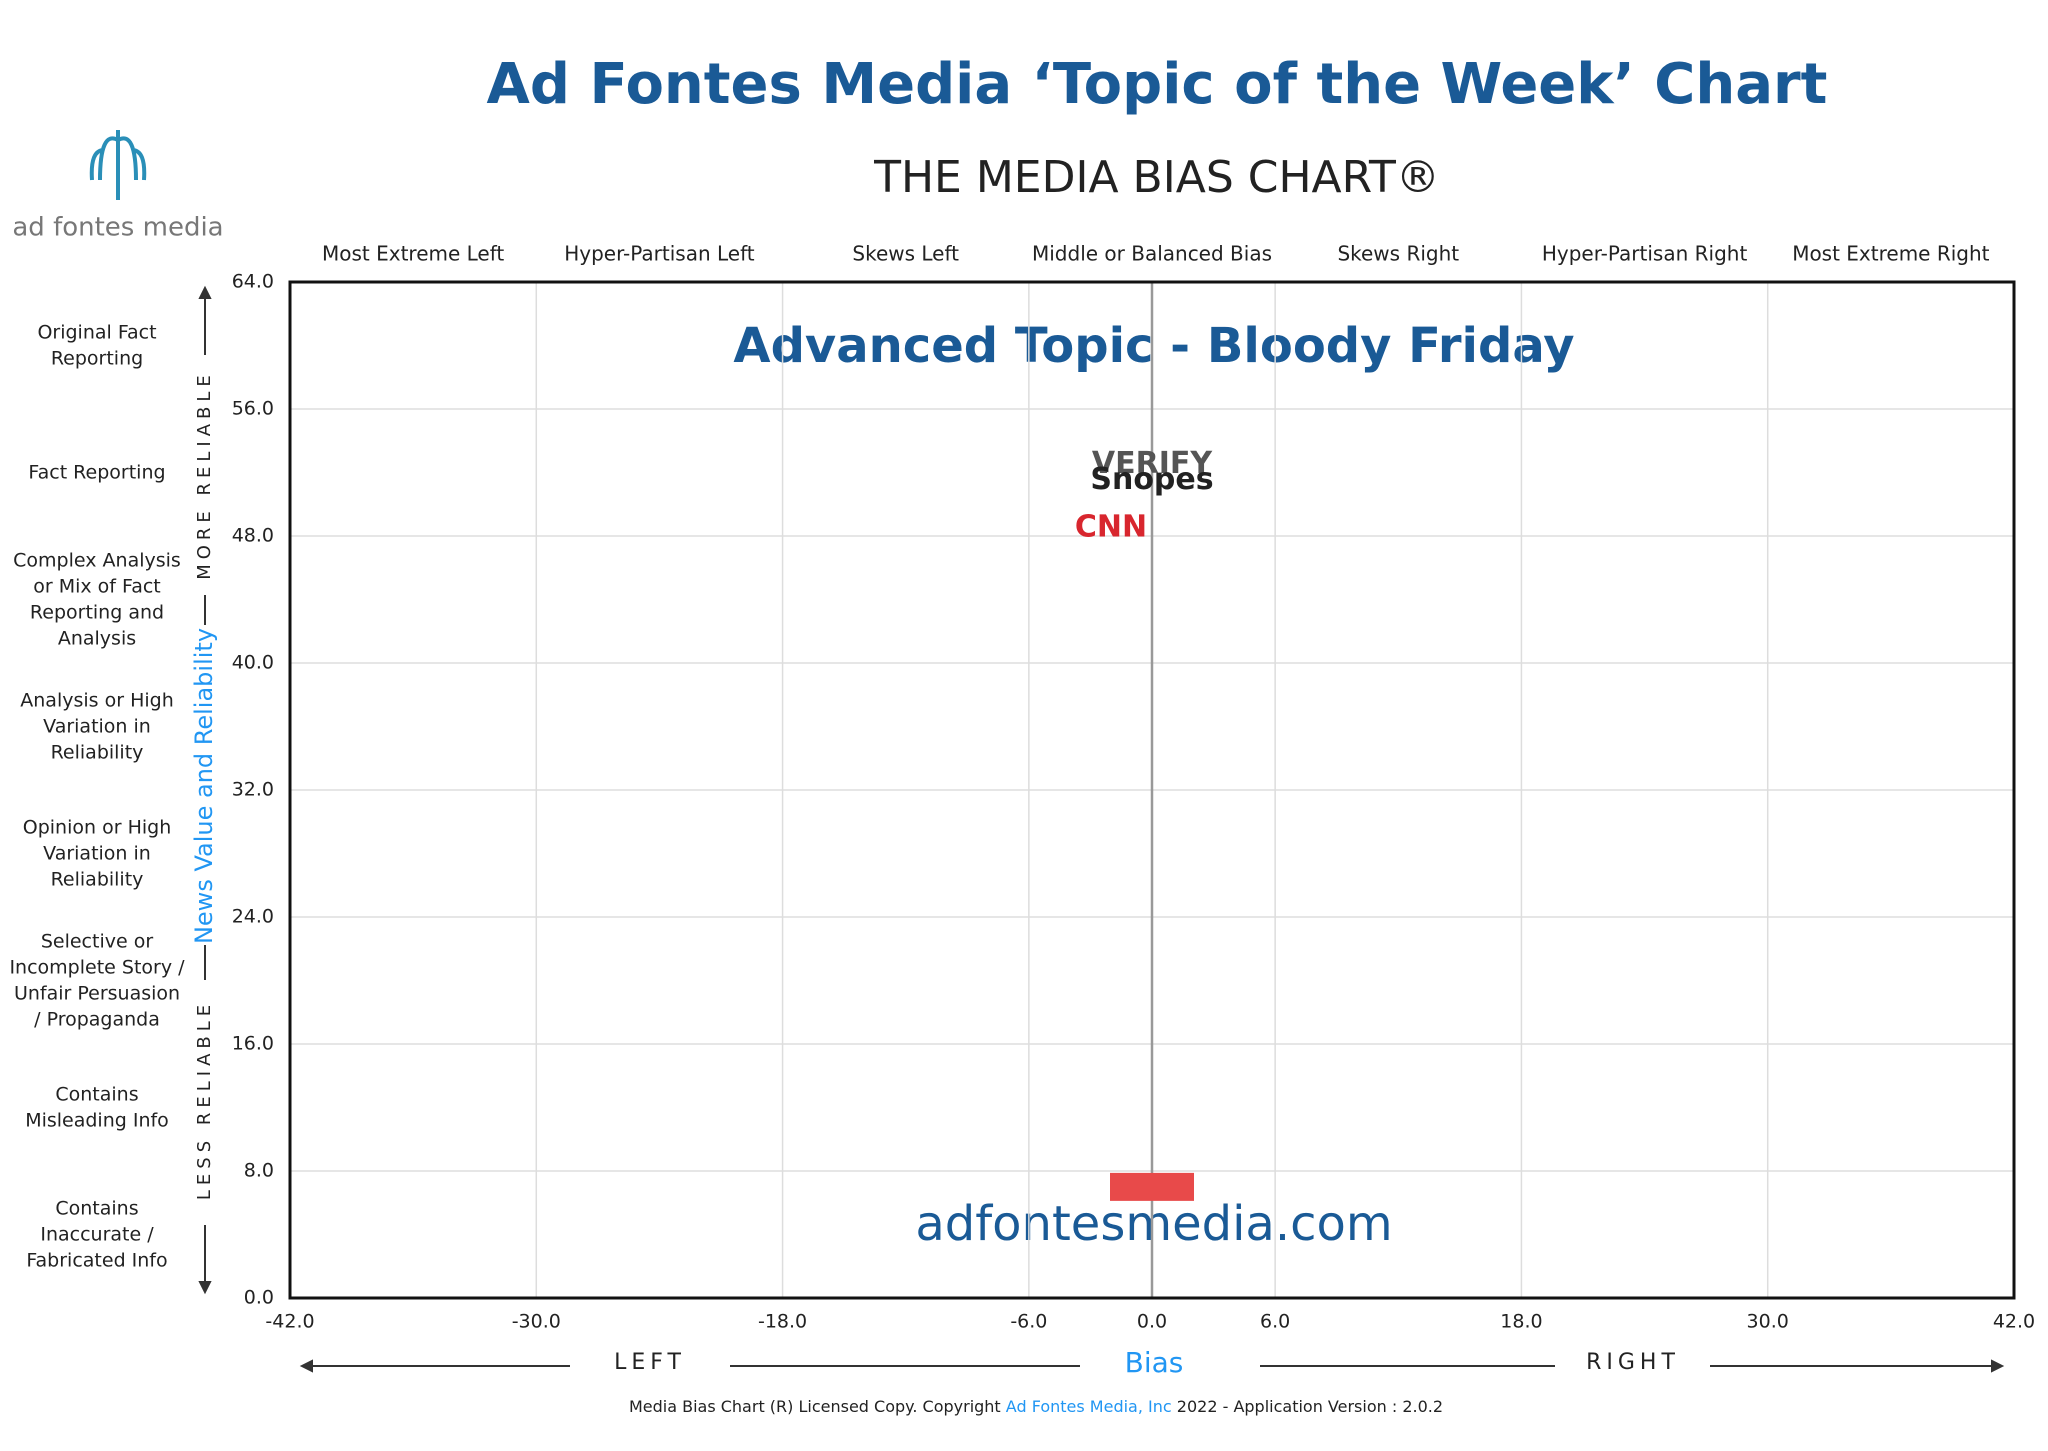  Describe the element at coordinates (1153, 1224) in the screenshot. I see `watermark: adfontesmedia.com` at that location.